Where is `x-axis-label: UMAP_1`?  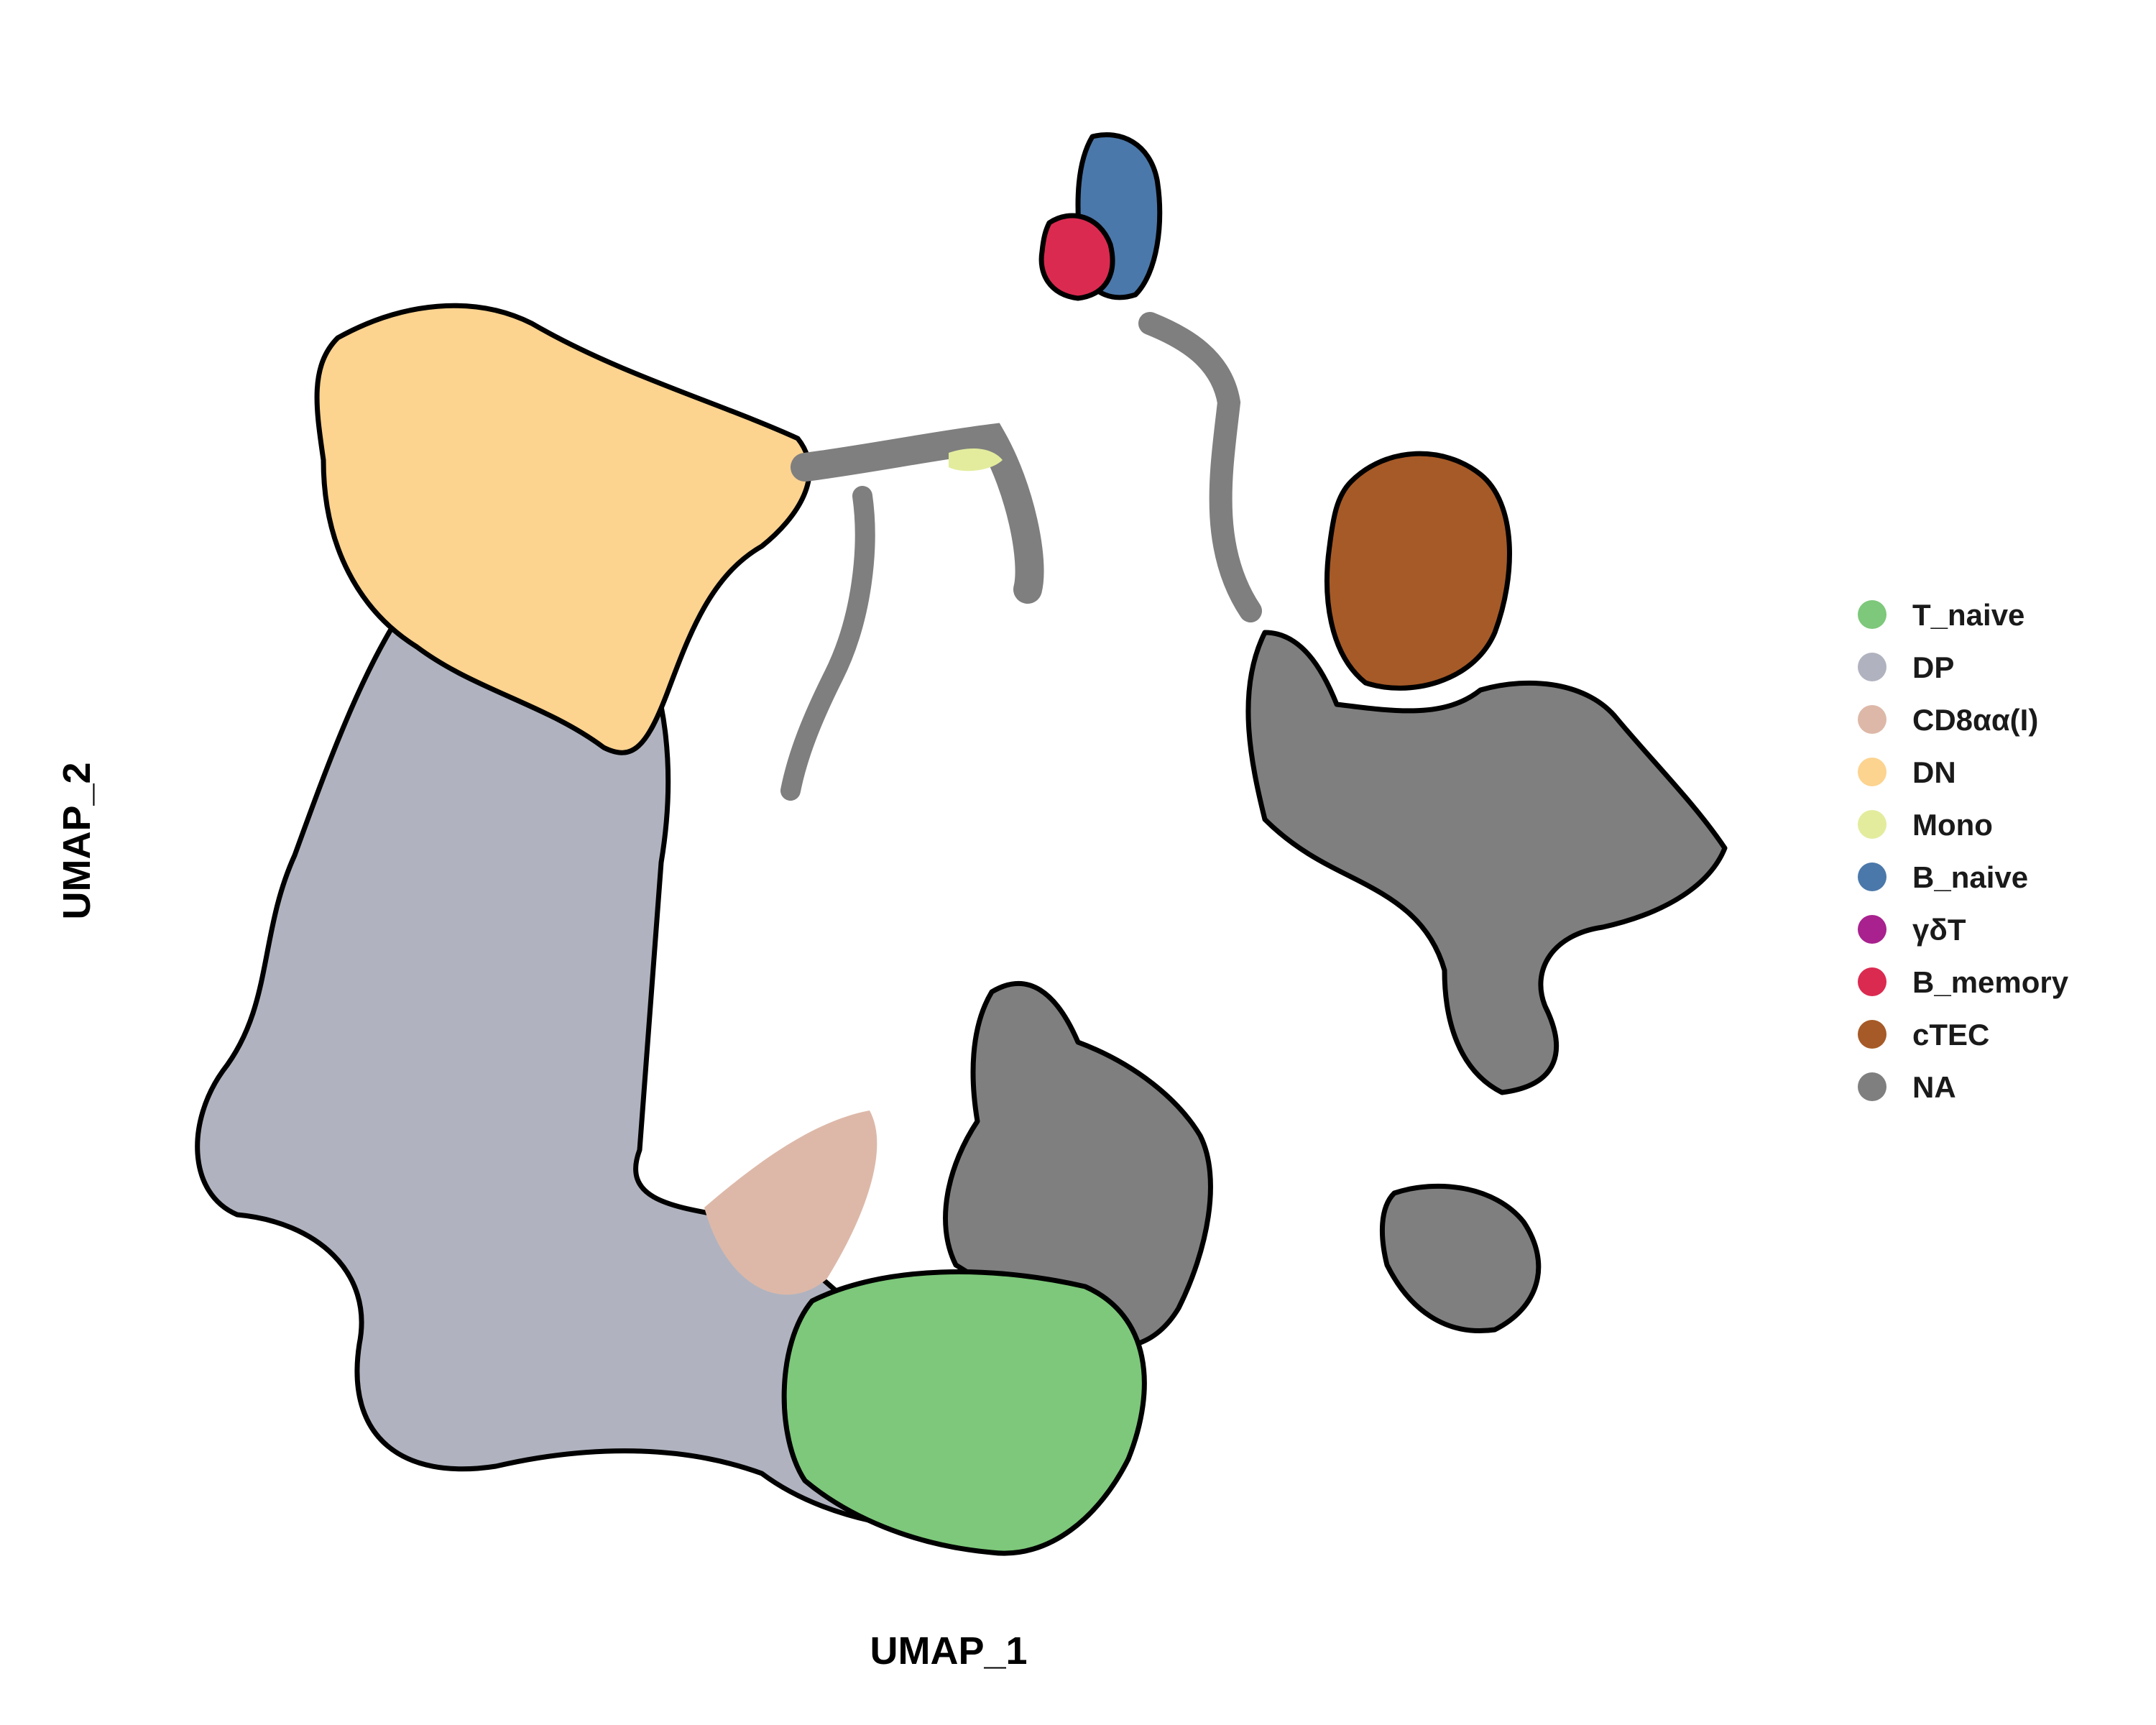
x-axis-label: UMAP_1 is located at coordinates (948, 1651).